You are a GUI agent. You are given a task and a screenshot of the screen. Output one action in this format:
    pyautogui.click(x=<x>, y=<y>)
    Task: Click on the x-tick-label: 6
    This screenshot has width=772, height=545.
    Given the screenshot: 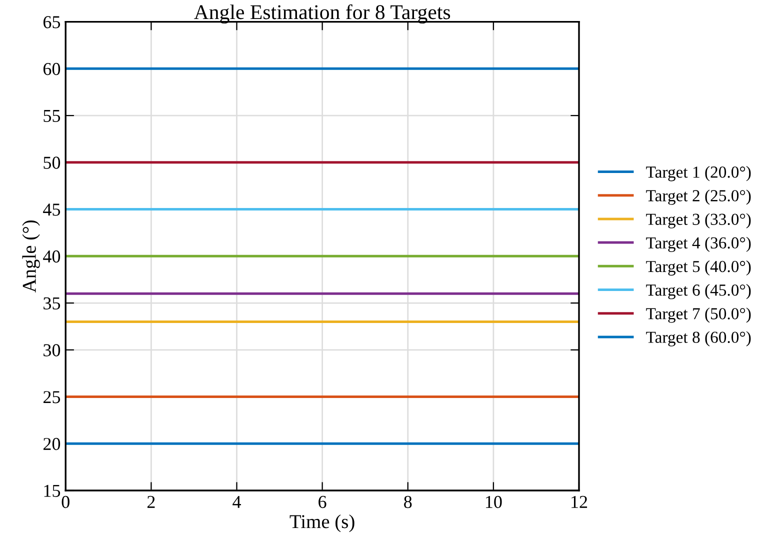 What is the action you would take?
    pyautogui.click(x=322, y=502)
    